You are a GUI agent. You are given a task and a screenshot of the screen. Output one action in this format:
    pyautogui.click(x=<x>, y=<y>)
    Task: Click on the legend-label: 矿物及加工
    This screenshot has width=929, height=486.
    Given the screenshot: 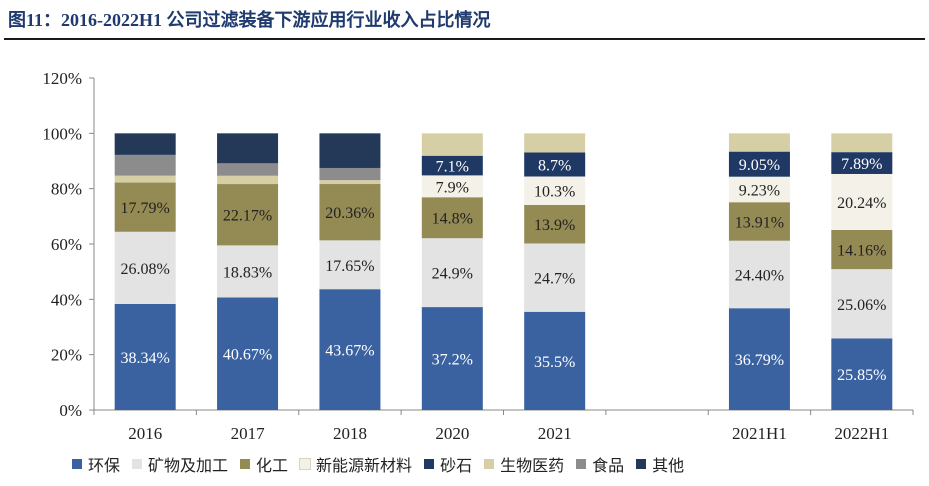 What is the action you would take?
    pyautogui.click(x=188, y=466)
    